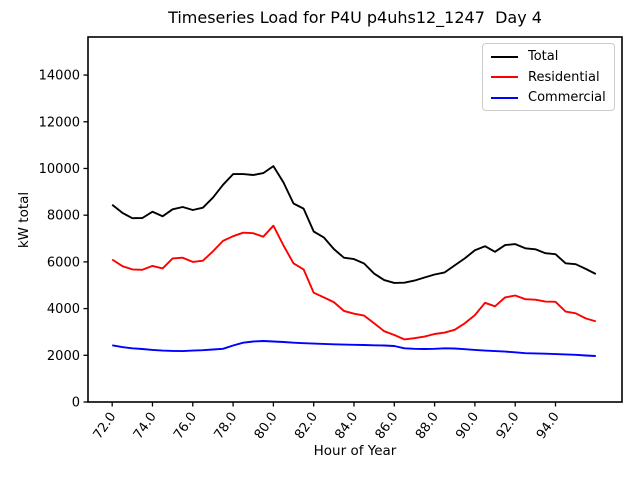 This screenshot has height=480, width=640. I want to click on y-tick-label: 6000, so click(63, 262).